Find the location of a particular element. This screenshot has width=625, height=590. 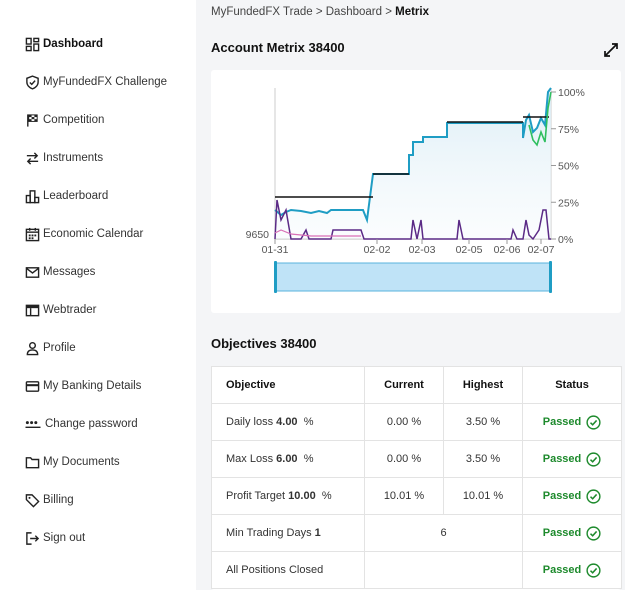

header-current: Current is located at coordinates (404, 385).